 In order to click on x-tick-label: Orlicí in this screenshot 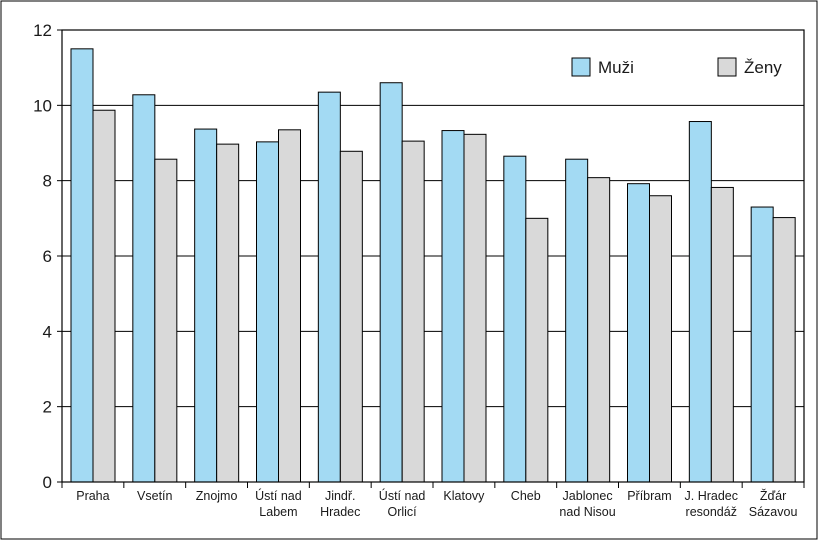, I will do `click(402, 512)`.